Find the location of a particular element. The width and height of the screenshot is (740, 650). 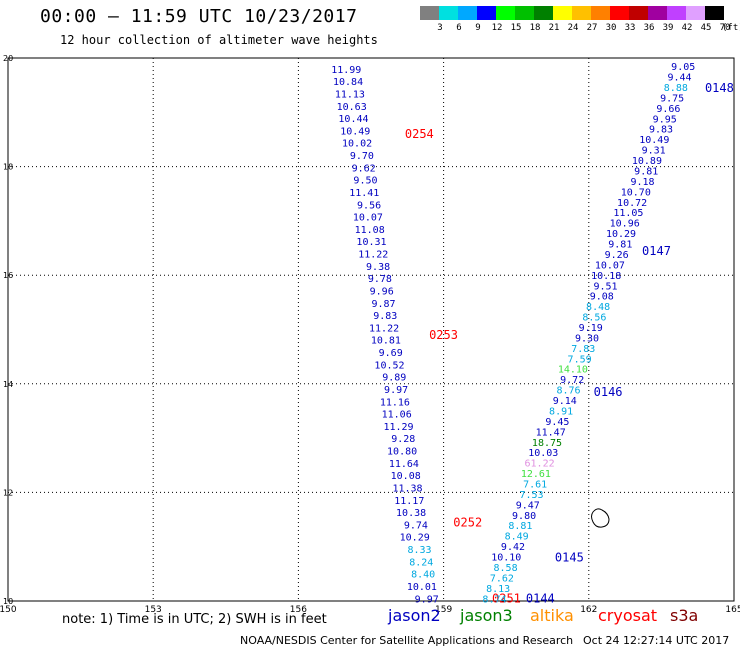

wave-height-label: 11.16 is located at coordinates (395, 402).